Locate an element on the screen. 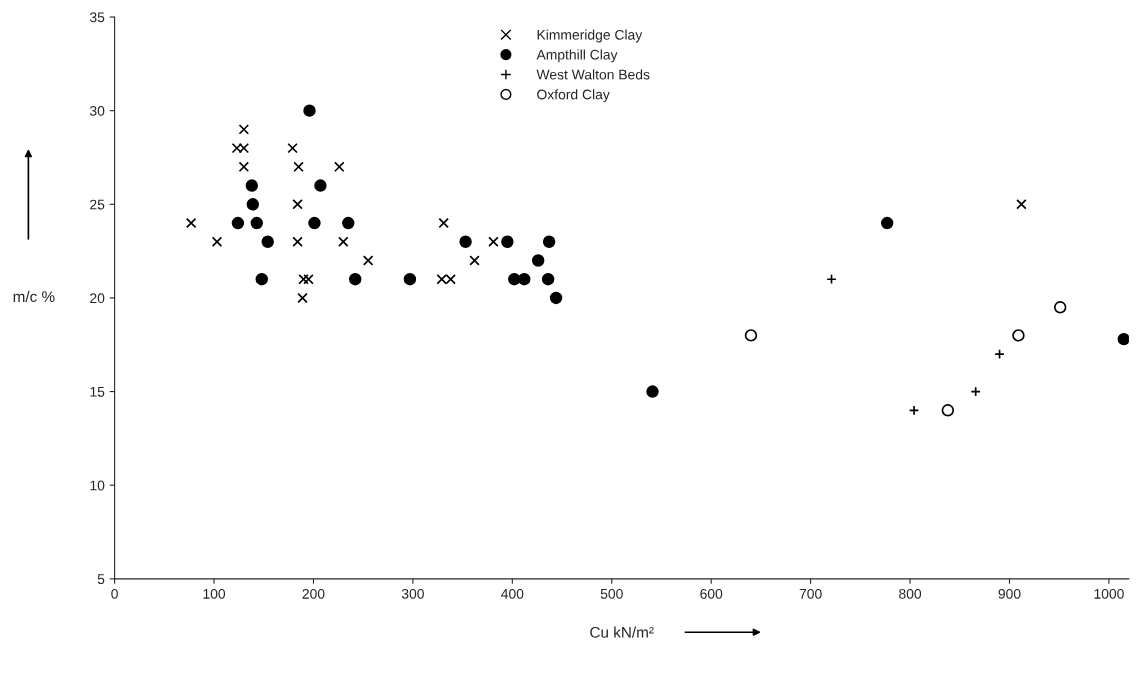 The image size is (1146, 681). y-tick-label: 15 is located at coordinates (97, 392).